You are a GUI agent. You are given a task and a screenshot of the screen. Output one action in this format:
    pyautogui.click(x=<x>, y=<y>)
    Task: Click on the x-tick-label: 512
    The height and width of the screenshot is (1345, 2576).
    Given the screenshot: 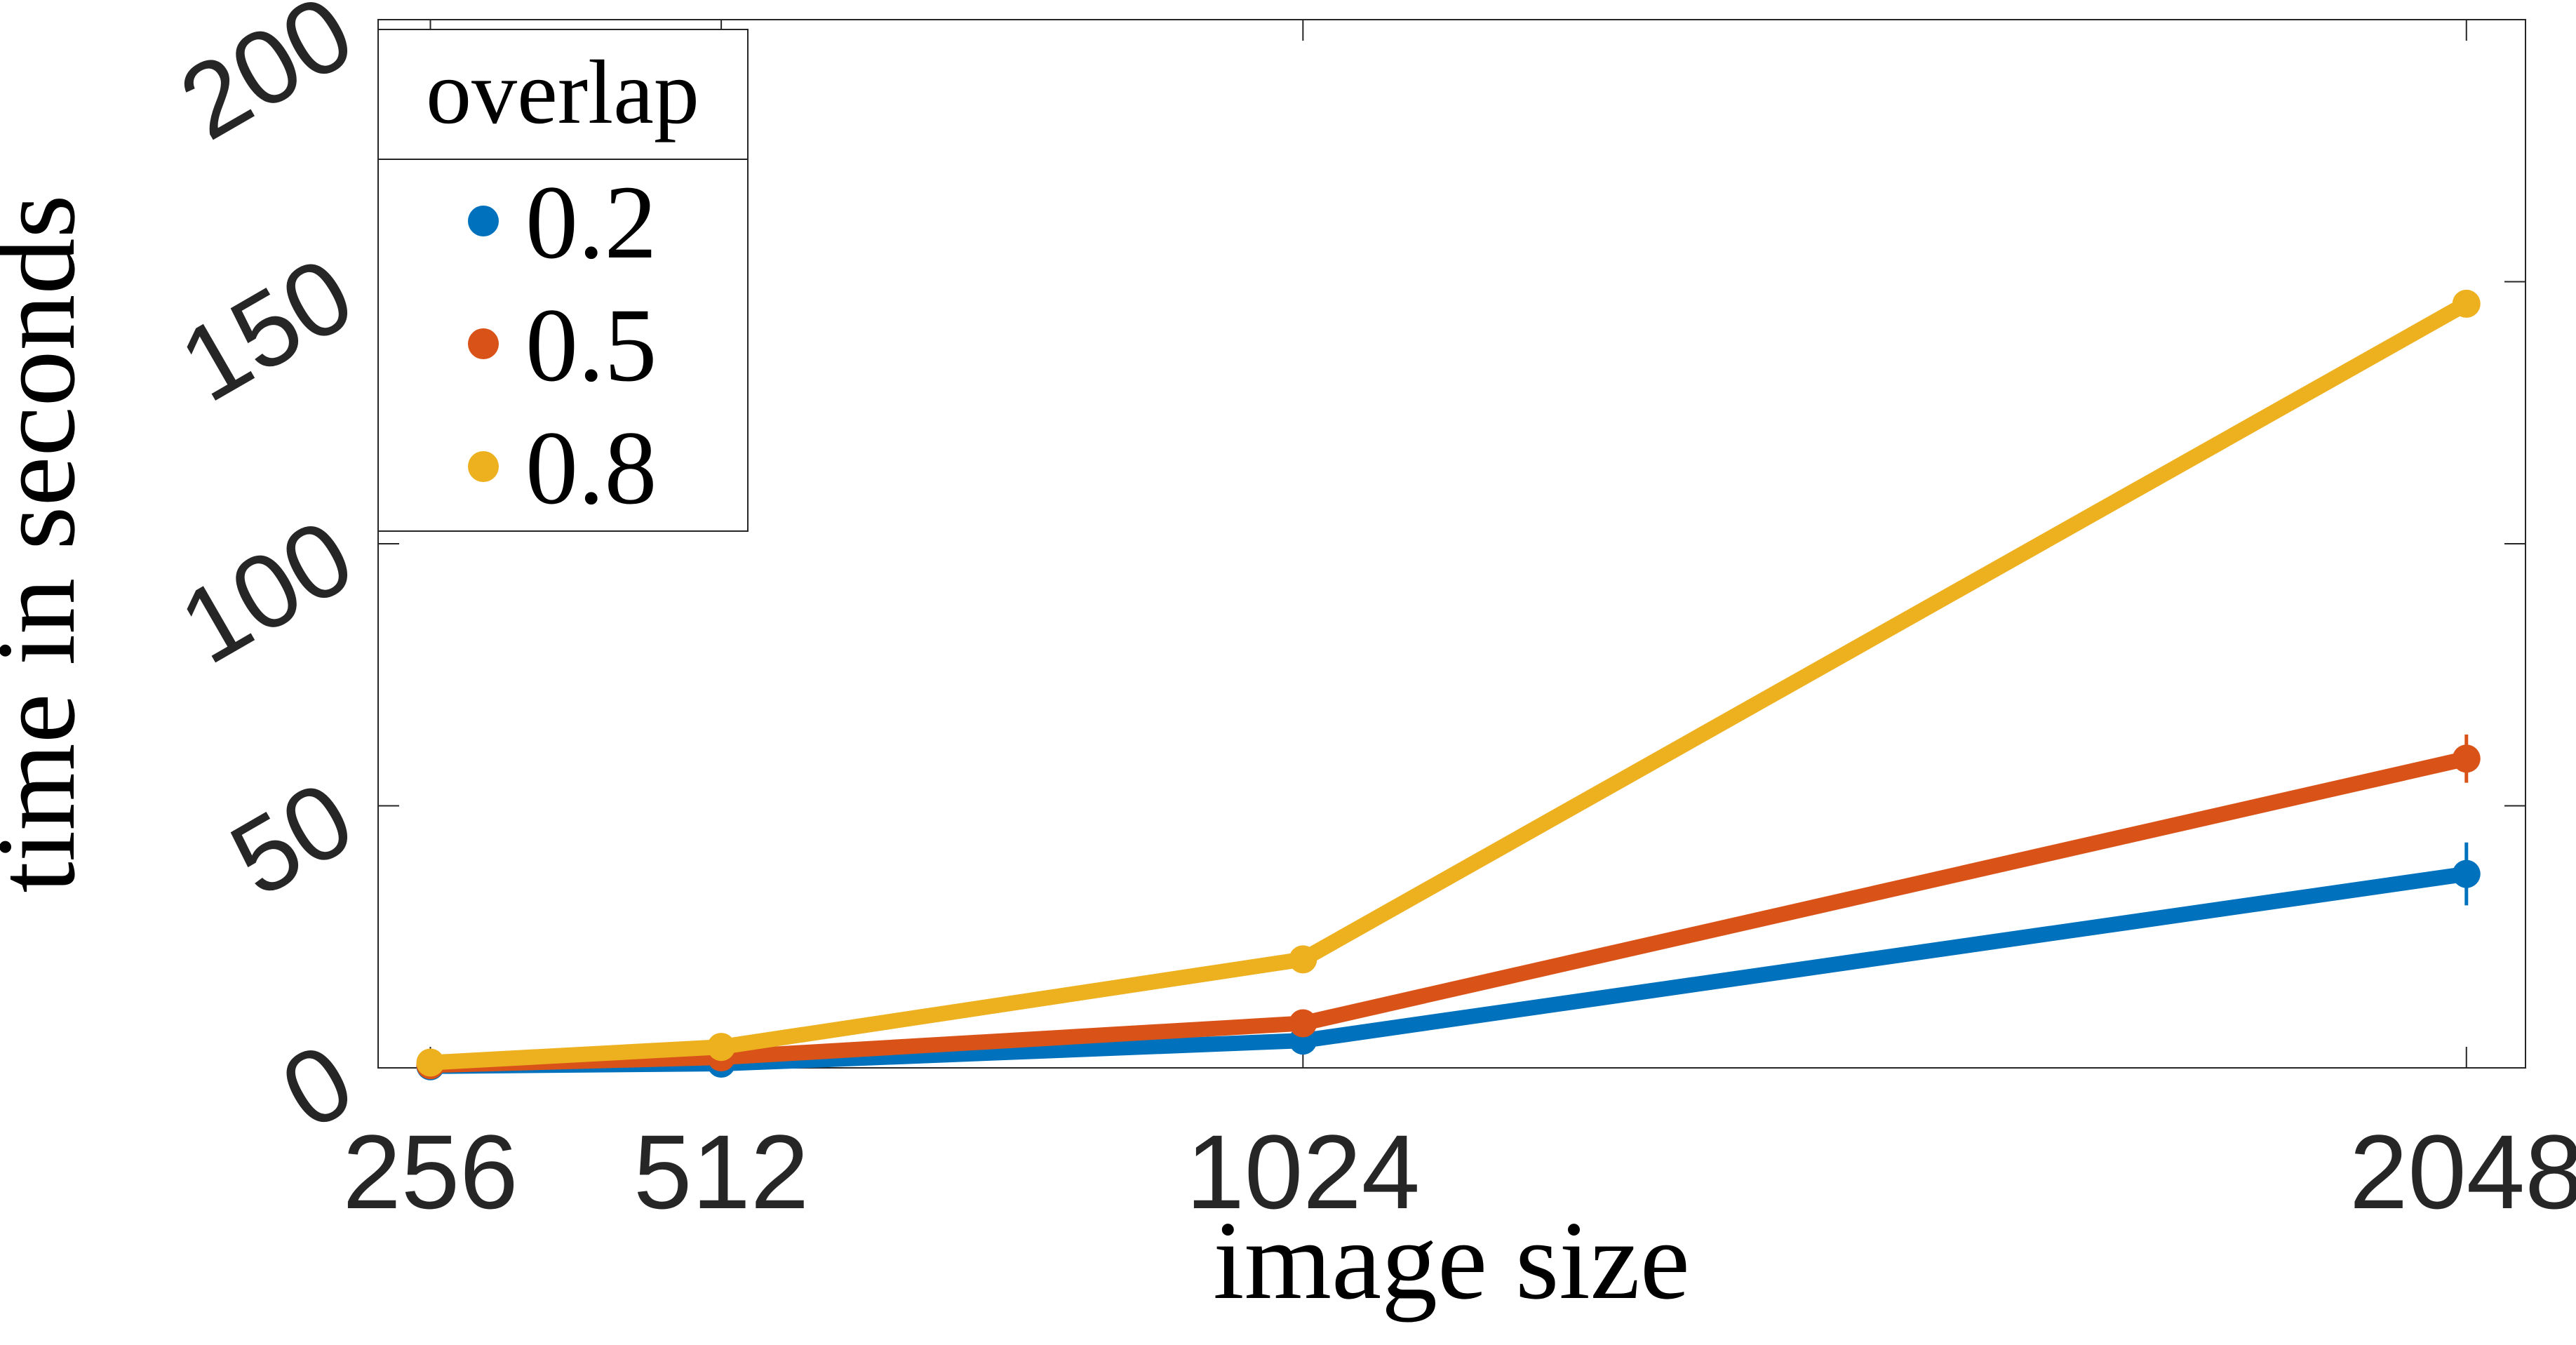 What is the action you would take?
    pyautogui.click(x=721, y=1172)
    